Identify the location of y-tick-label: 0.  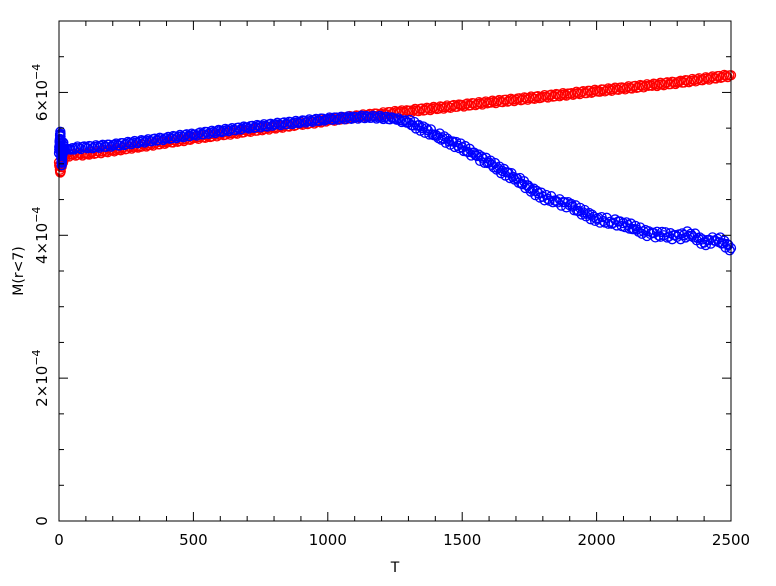
(42, 521).